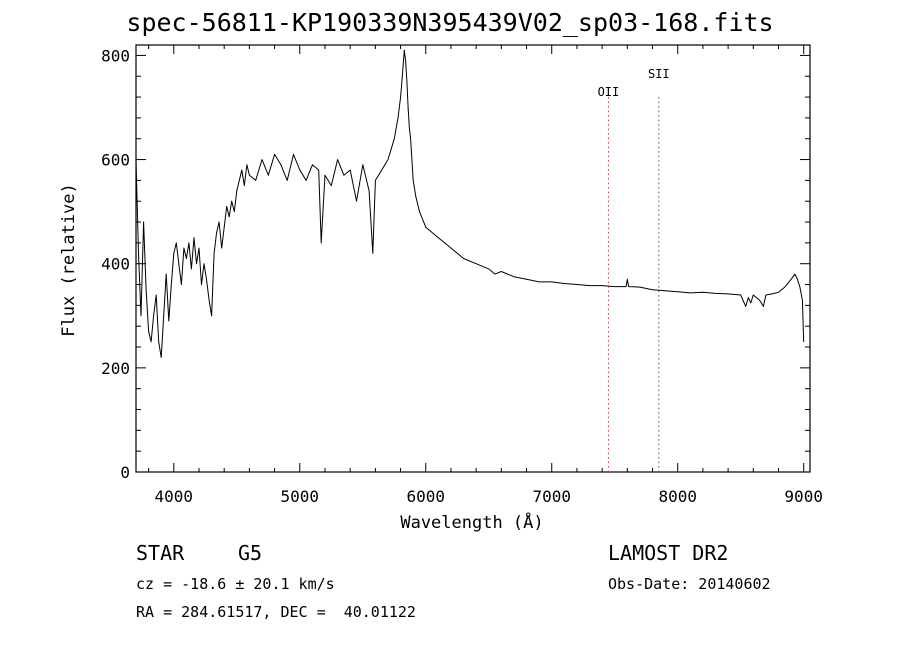  I want to click on x-tick-label: 6000, so click(425, 496).